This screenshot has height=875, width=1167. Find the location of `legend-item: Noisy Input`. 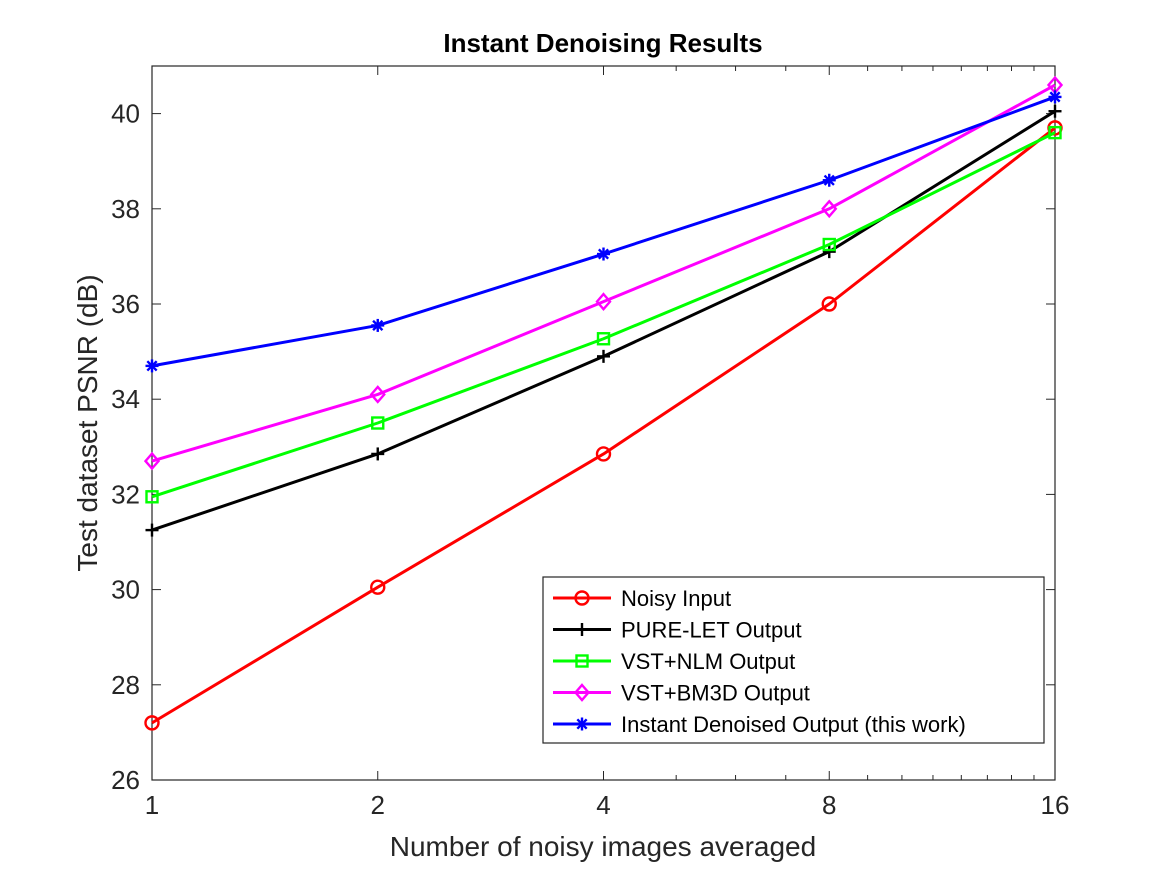

legend-item: Noisy Input is located at coordinates (642, 598).